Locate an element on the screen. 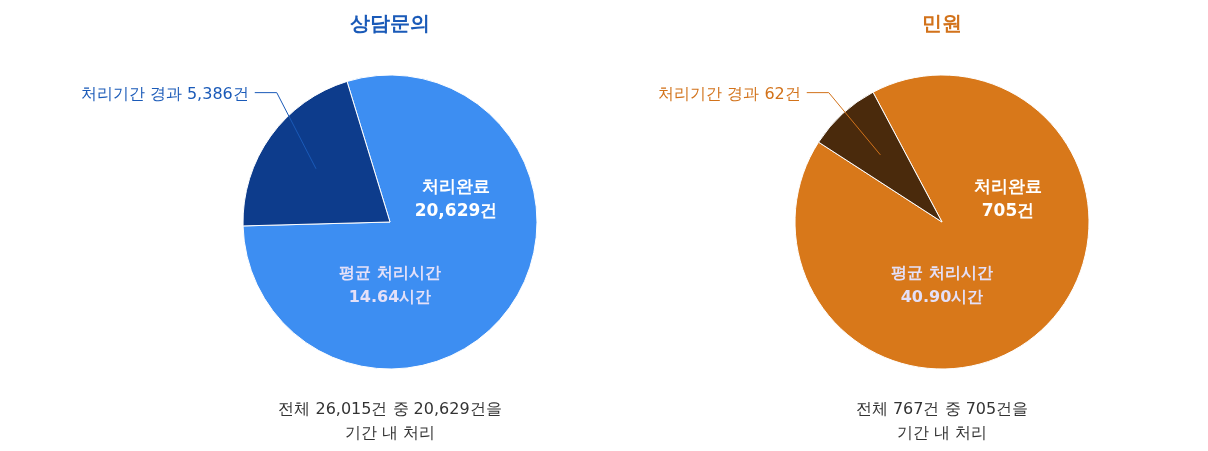  chart-title: 상담문의 is located at coordinates (390, 23).